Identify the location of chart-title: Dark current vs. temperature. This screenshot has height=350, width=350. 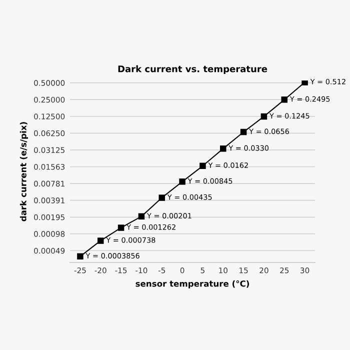
(193, 69).